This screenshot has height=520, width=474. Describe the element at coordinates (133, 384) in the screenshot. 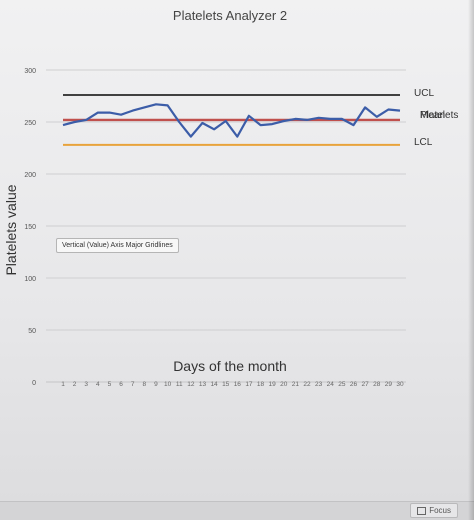

I see `x-tick-label: 7` at that location.